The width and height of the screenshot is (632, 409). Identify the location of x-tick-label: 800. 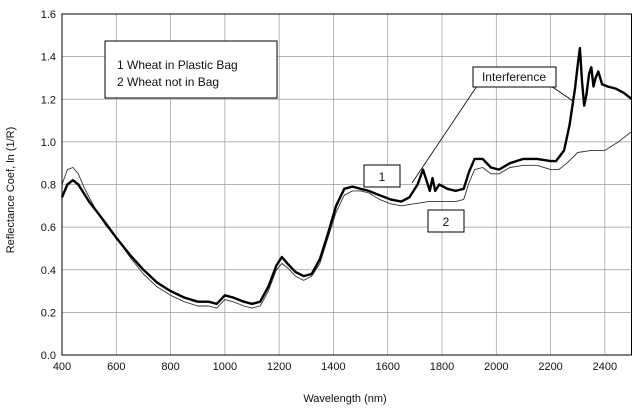
(170, 367).